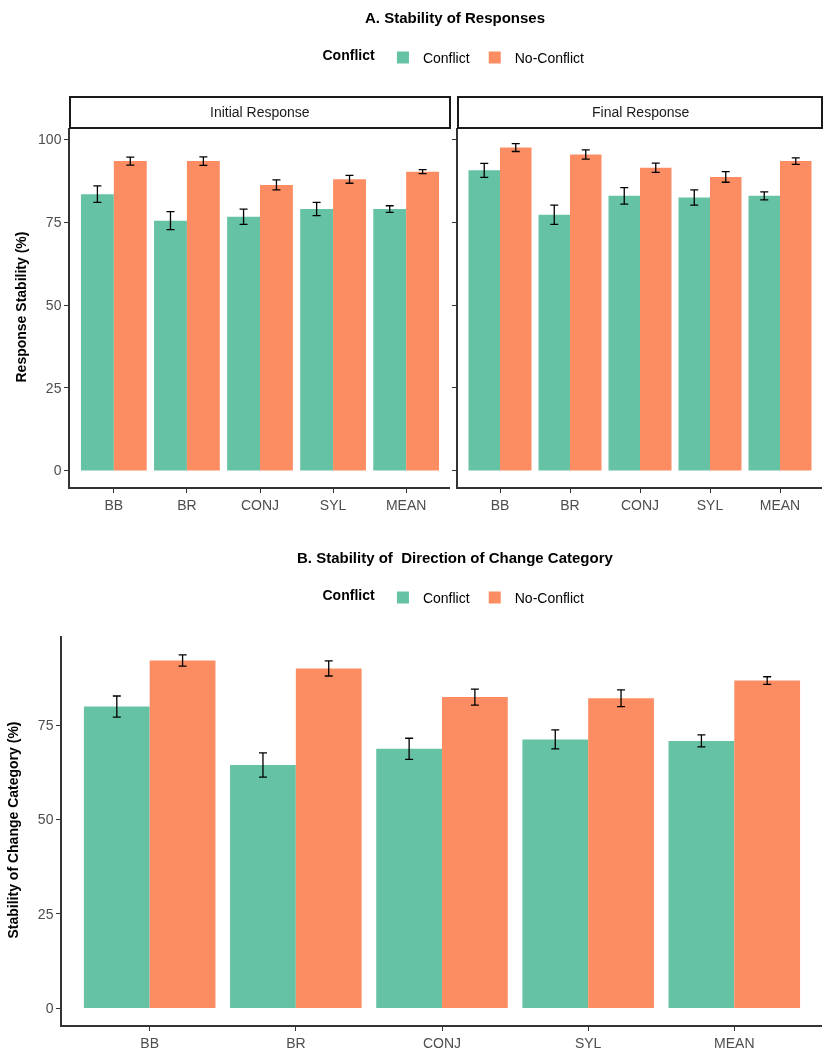 The width and height of the screenshot is (828, 1052). What do you see at coordinates (20, 307) in the screenshot?
I see `y-axis-title: Response Stability (%)` at bounding box center [20, 307].